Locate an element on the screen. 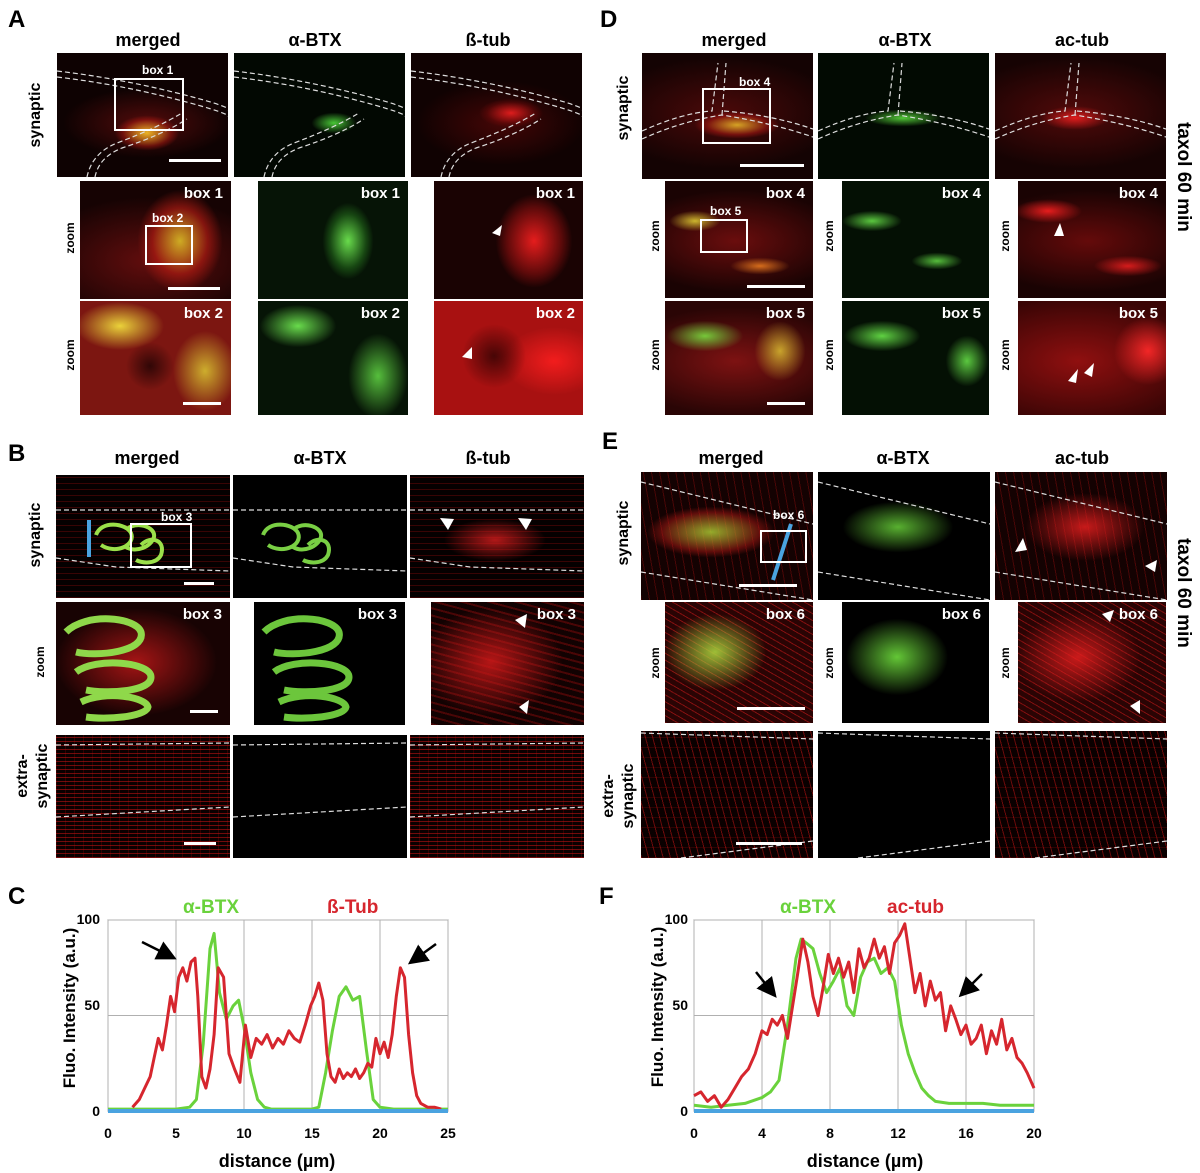  panel-letter-b: B is located at coordinates (17, 453).